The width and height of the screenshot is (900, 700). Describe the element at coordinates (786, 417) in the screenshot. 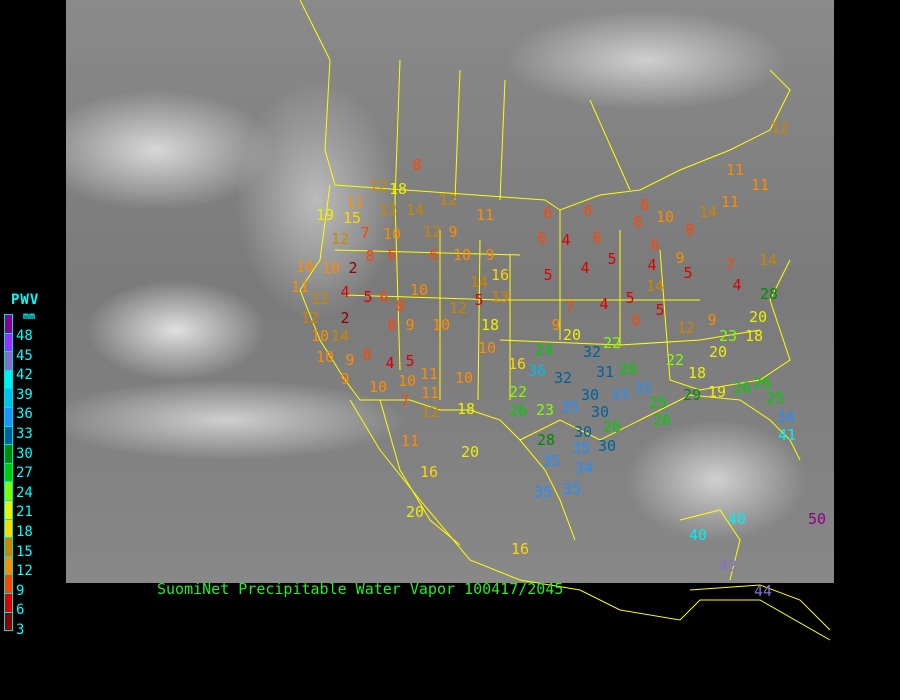

I see `station-pwv-value: 34` at that location.